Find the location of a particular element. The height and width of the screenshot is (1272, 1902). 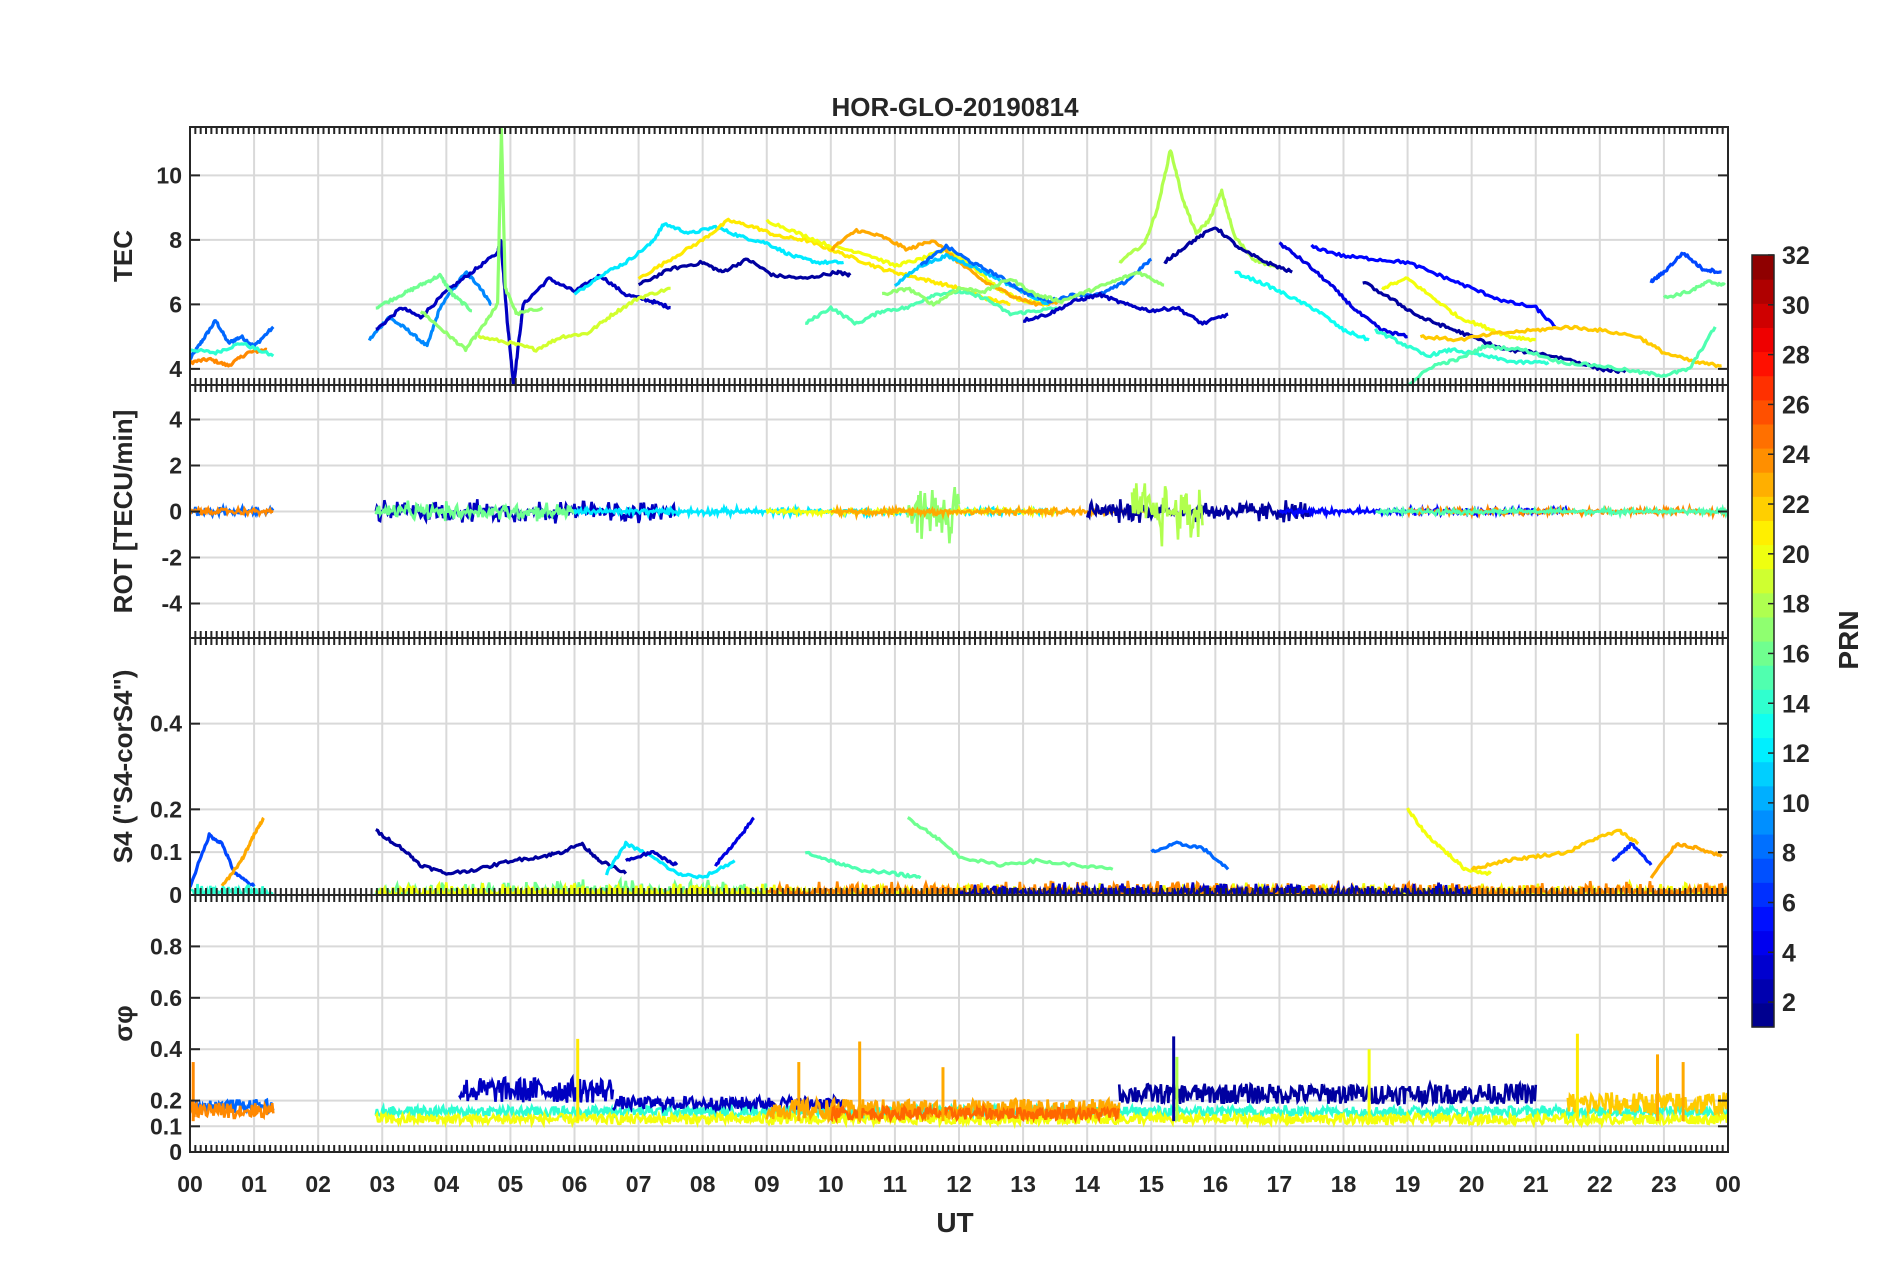

colorbar-tick-label: 20 is located at coordinates (1796, 555).